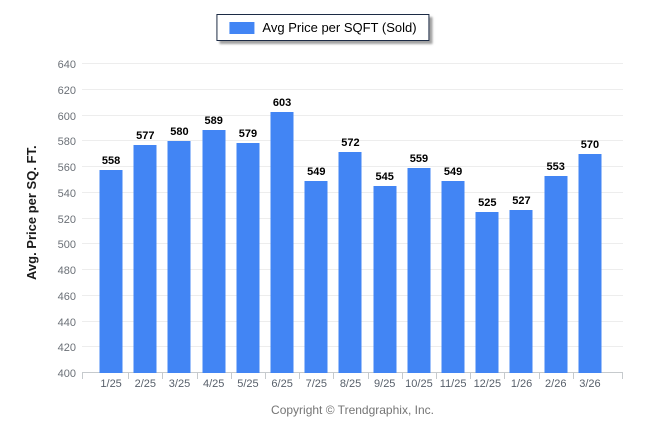  What do you see at coordinates (145, 384) in the screenshot?
I see `x-tick-label: 2/25` at bounding box center [145, 384].